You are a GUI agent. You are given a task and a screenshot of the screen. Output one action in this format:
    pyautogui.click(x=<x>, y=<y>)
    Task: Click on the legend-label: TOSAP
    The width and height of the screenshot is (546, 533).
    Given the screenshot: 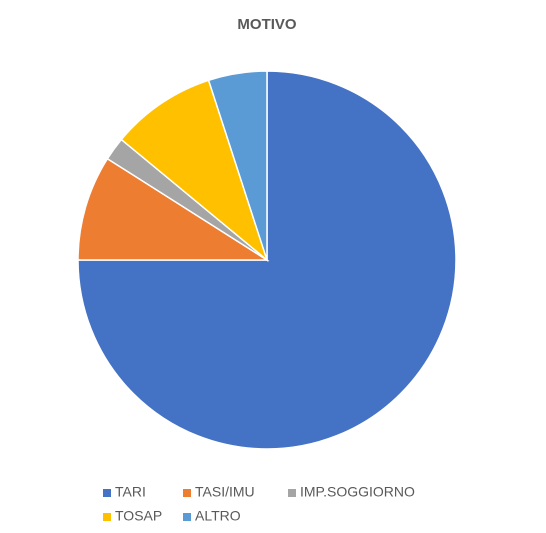 What is the action you would take?
    pyautogui.click(x=138, y=516)
    